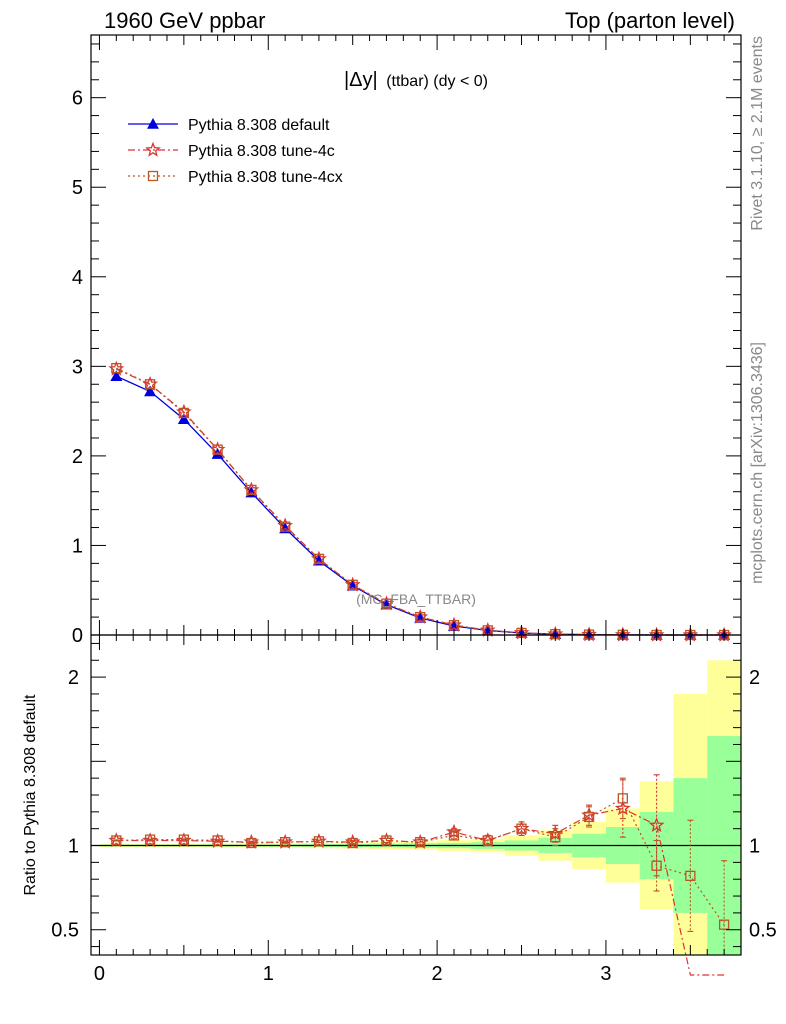 This screenshot has width=786, height=1024. What do you see at coordinates (757, 463) in the screenshot?
I see `mcplots-label: mcplots.cern.ch [arXiv:1306.3436]` at bounding box center [757, 463].